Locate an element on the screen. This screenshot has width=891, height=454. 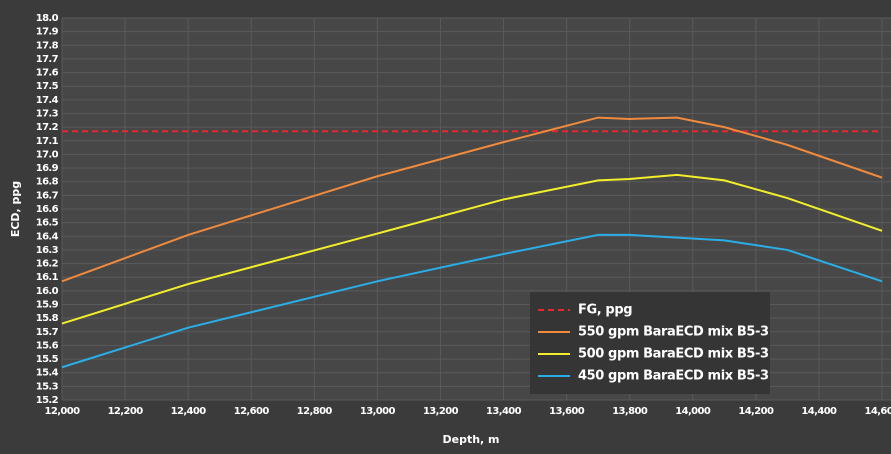
y-tick-label: 16.7 is located at coordinates (47, 195).